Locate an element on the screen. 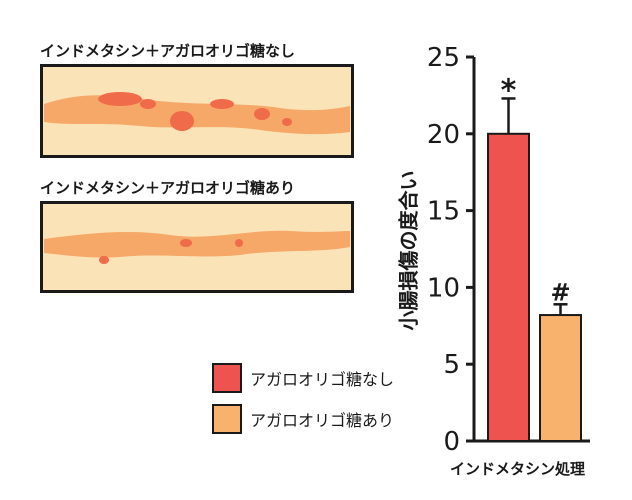  intestine-protected-illustration is located at coordinates (197, 247).